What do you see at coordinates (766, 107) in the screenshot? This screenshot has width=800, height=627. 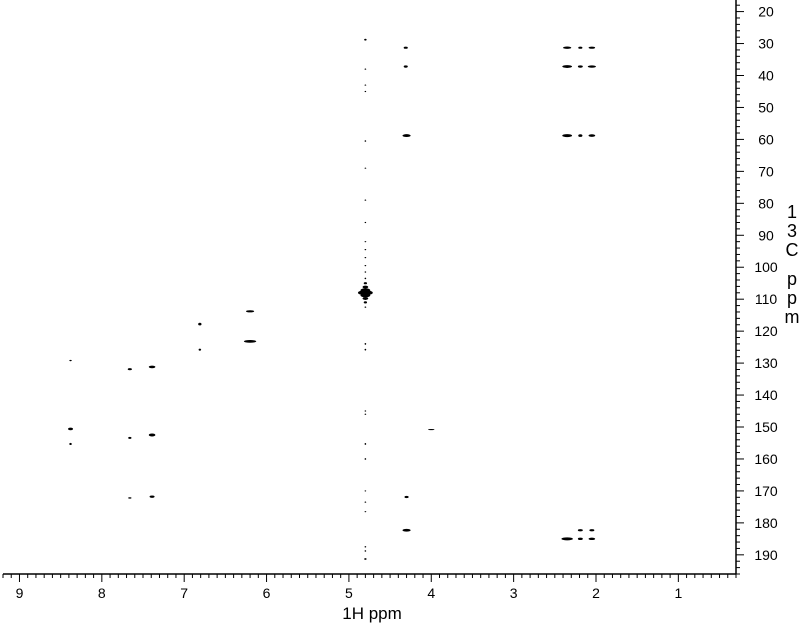 I see `y-tick-label: 50` at bounding box center [766, 107].